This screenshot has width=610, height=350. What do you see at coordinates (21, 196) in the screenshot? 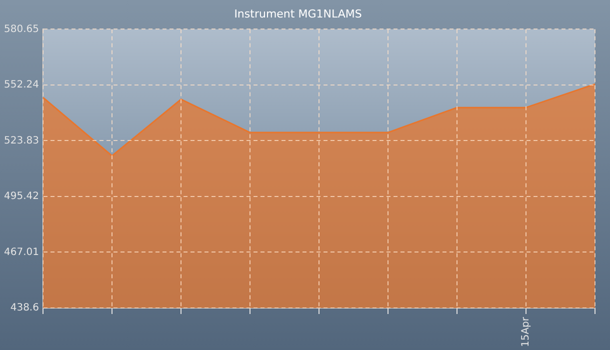
I see `y-tick-label: 495.42` at bounding box center [21, 196].